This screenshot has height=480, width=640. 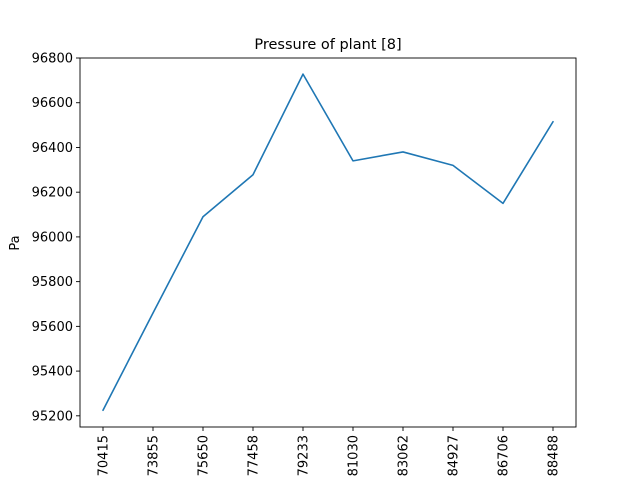 I want to click on y-tick-label: 95600, so click(x=52, y=327).